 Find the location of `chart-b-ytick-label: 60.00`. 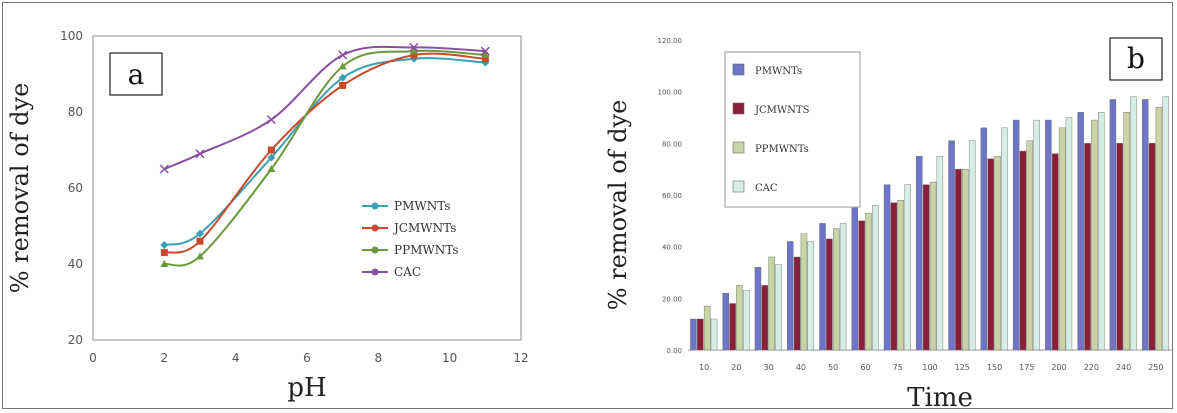

chart-b-ytick-label: 60.00 is located at coordinates (672, 196).